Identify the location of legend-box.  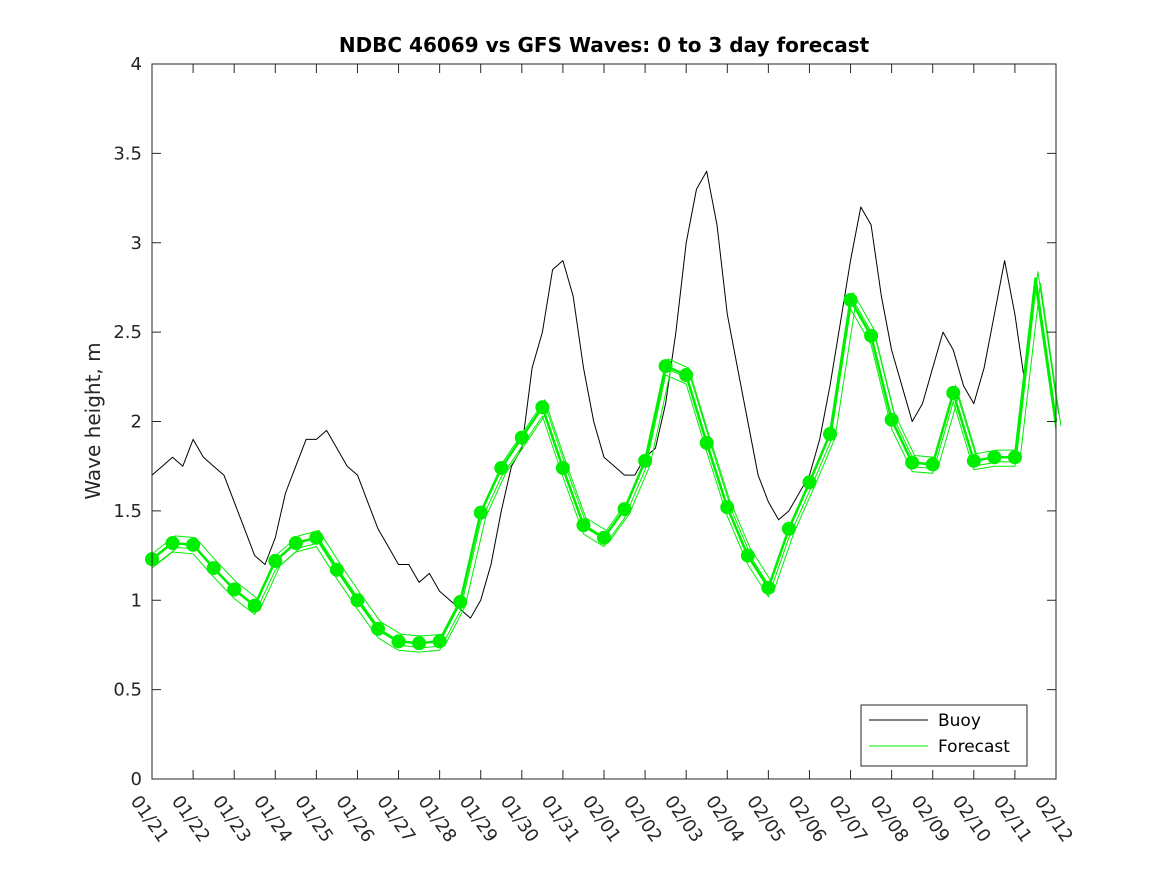
(944, 735).